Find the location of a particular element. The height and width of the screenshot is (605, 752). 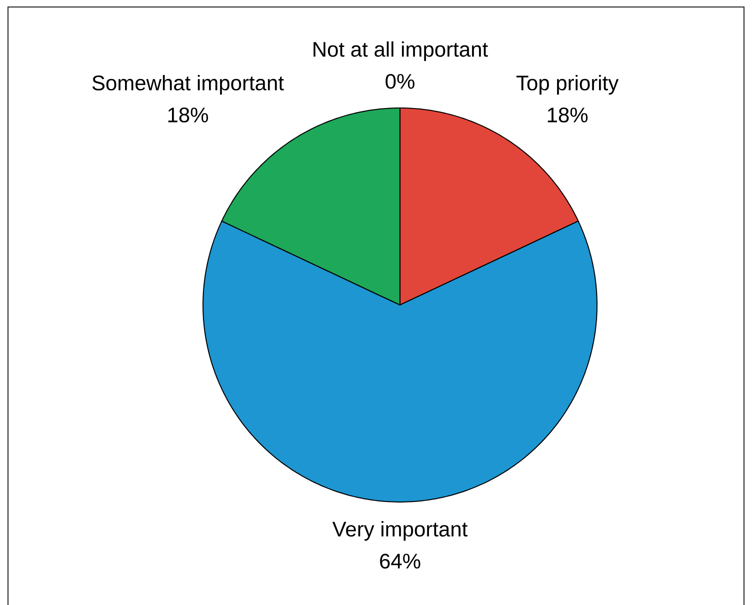

text: 0% is located at coordinates (400, 81).